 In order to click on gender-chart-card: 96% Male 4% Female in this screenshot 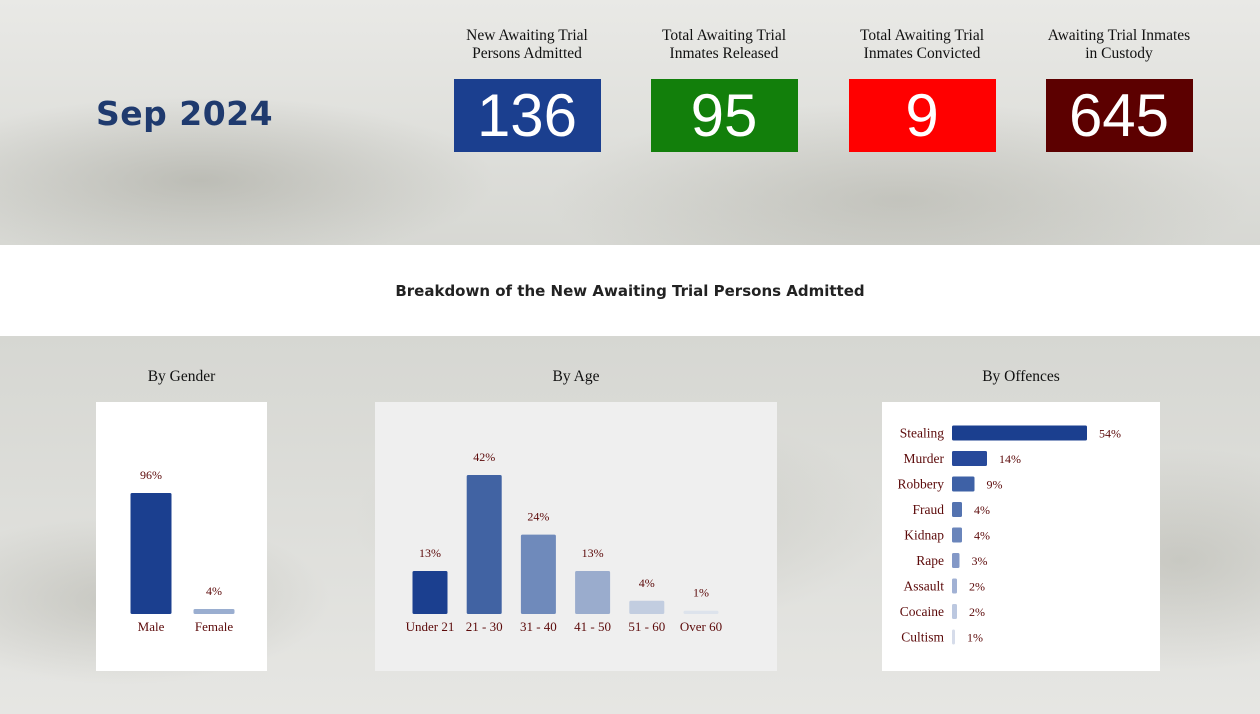, I will do `click(181, 536)`.